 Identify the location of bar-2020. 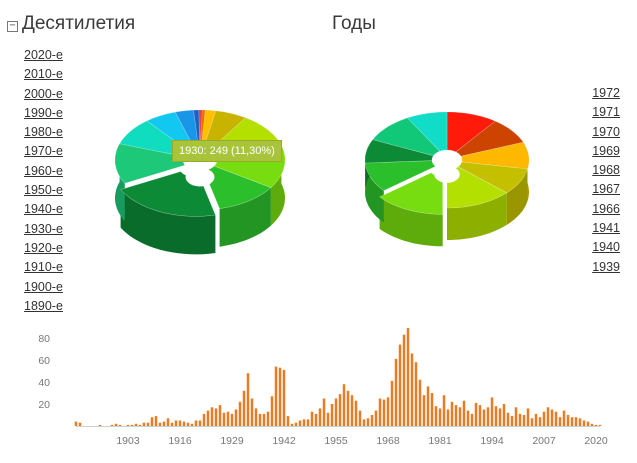
(596, 425).